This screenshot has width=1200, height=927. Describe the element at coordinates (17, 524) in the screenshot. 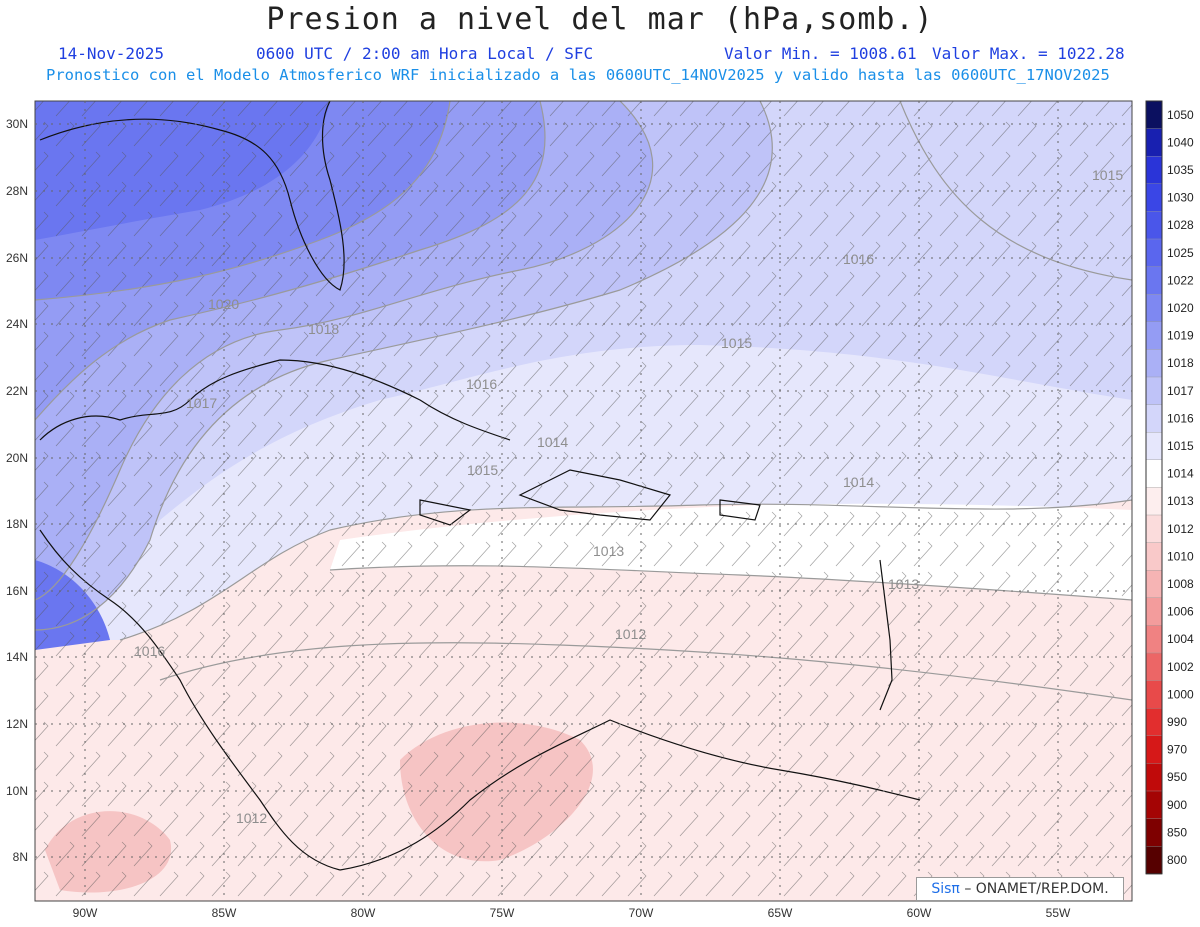

I see `lat-label: 18N` at that location.